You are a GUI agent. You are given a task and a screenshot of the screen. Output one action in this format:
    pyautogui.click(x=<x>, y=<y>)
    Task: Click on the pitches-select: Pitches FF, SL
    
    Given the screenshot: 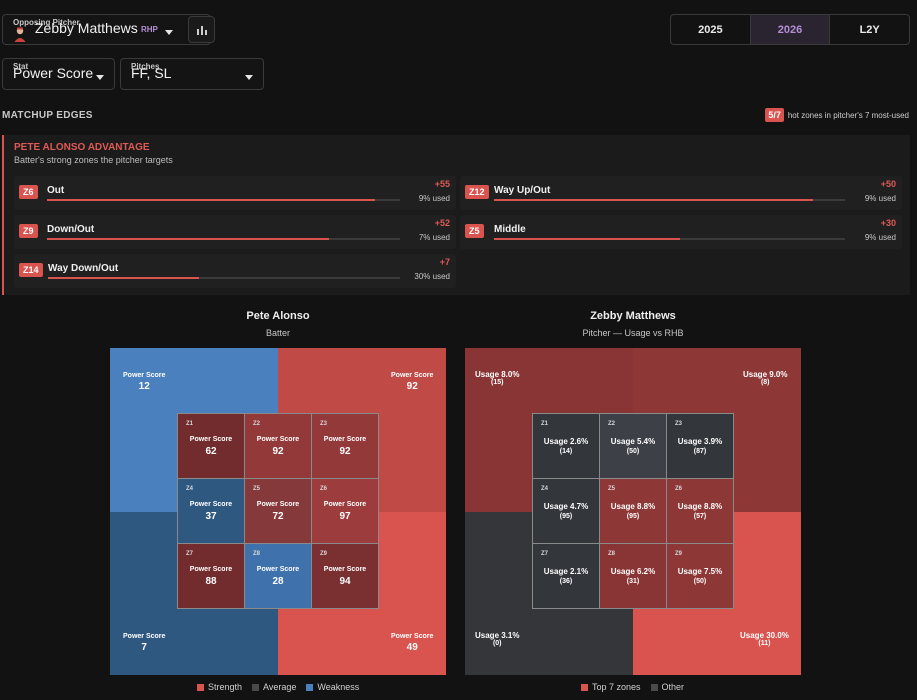 What is the action you would take?
    pyautogui.click(x=192, y=74)
    